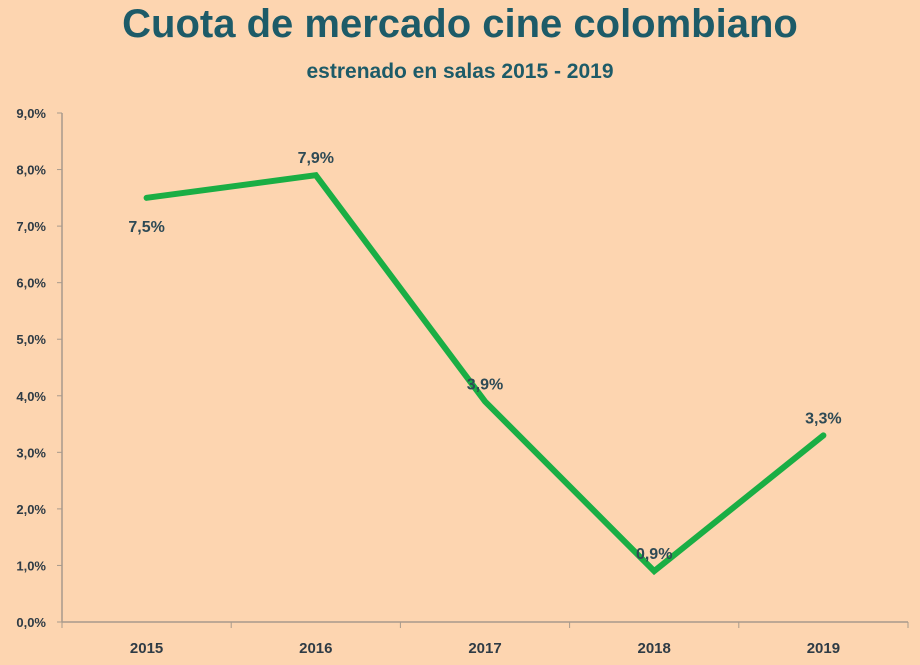  What do you see at coordinates (146, 648) in the screenshot?
I see `x-tick-label: 2015` at bounding box center [146, 648].